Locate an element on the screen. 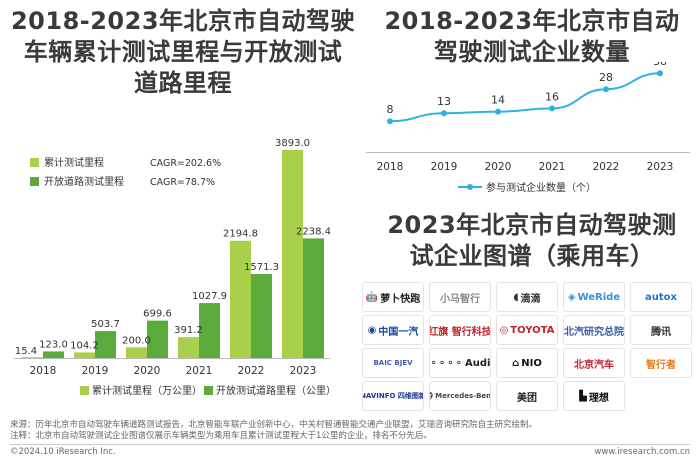 This screenshot has width=700, height=460. bar-open-road-2018 is located at coordinates (53, 354).